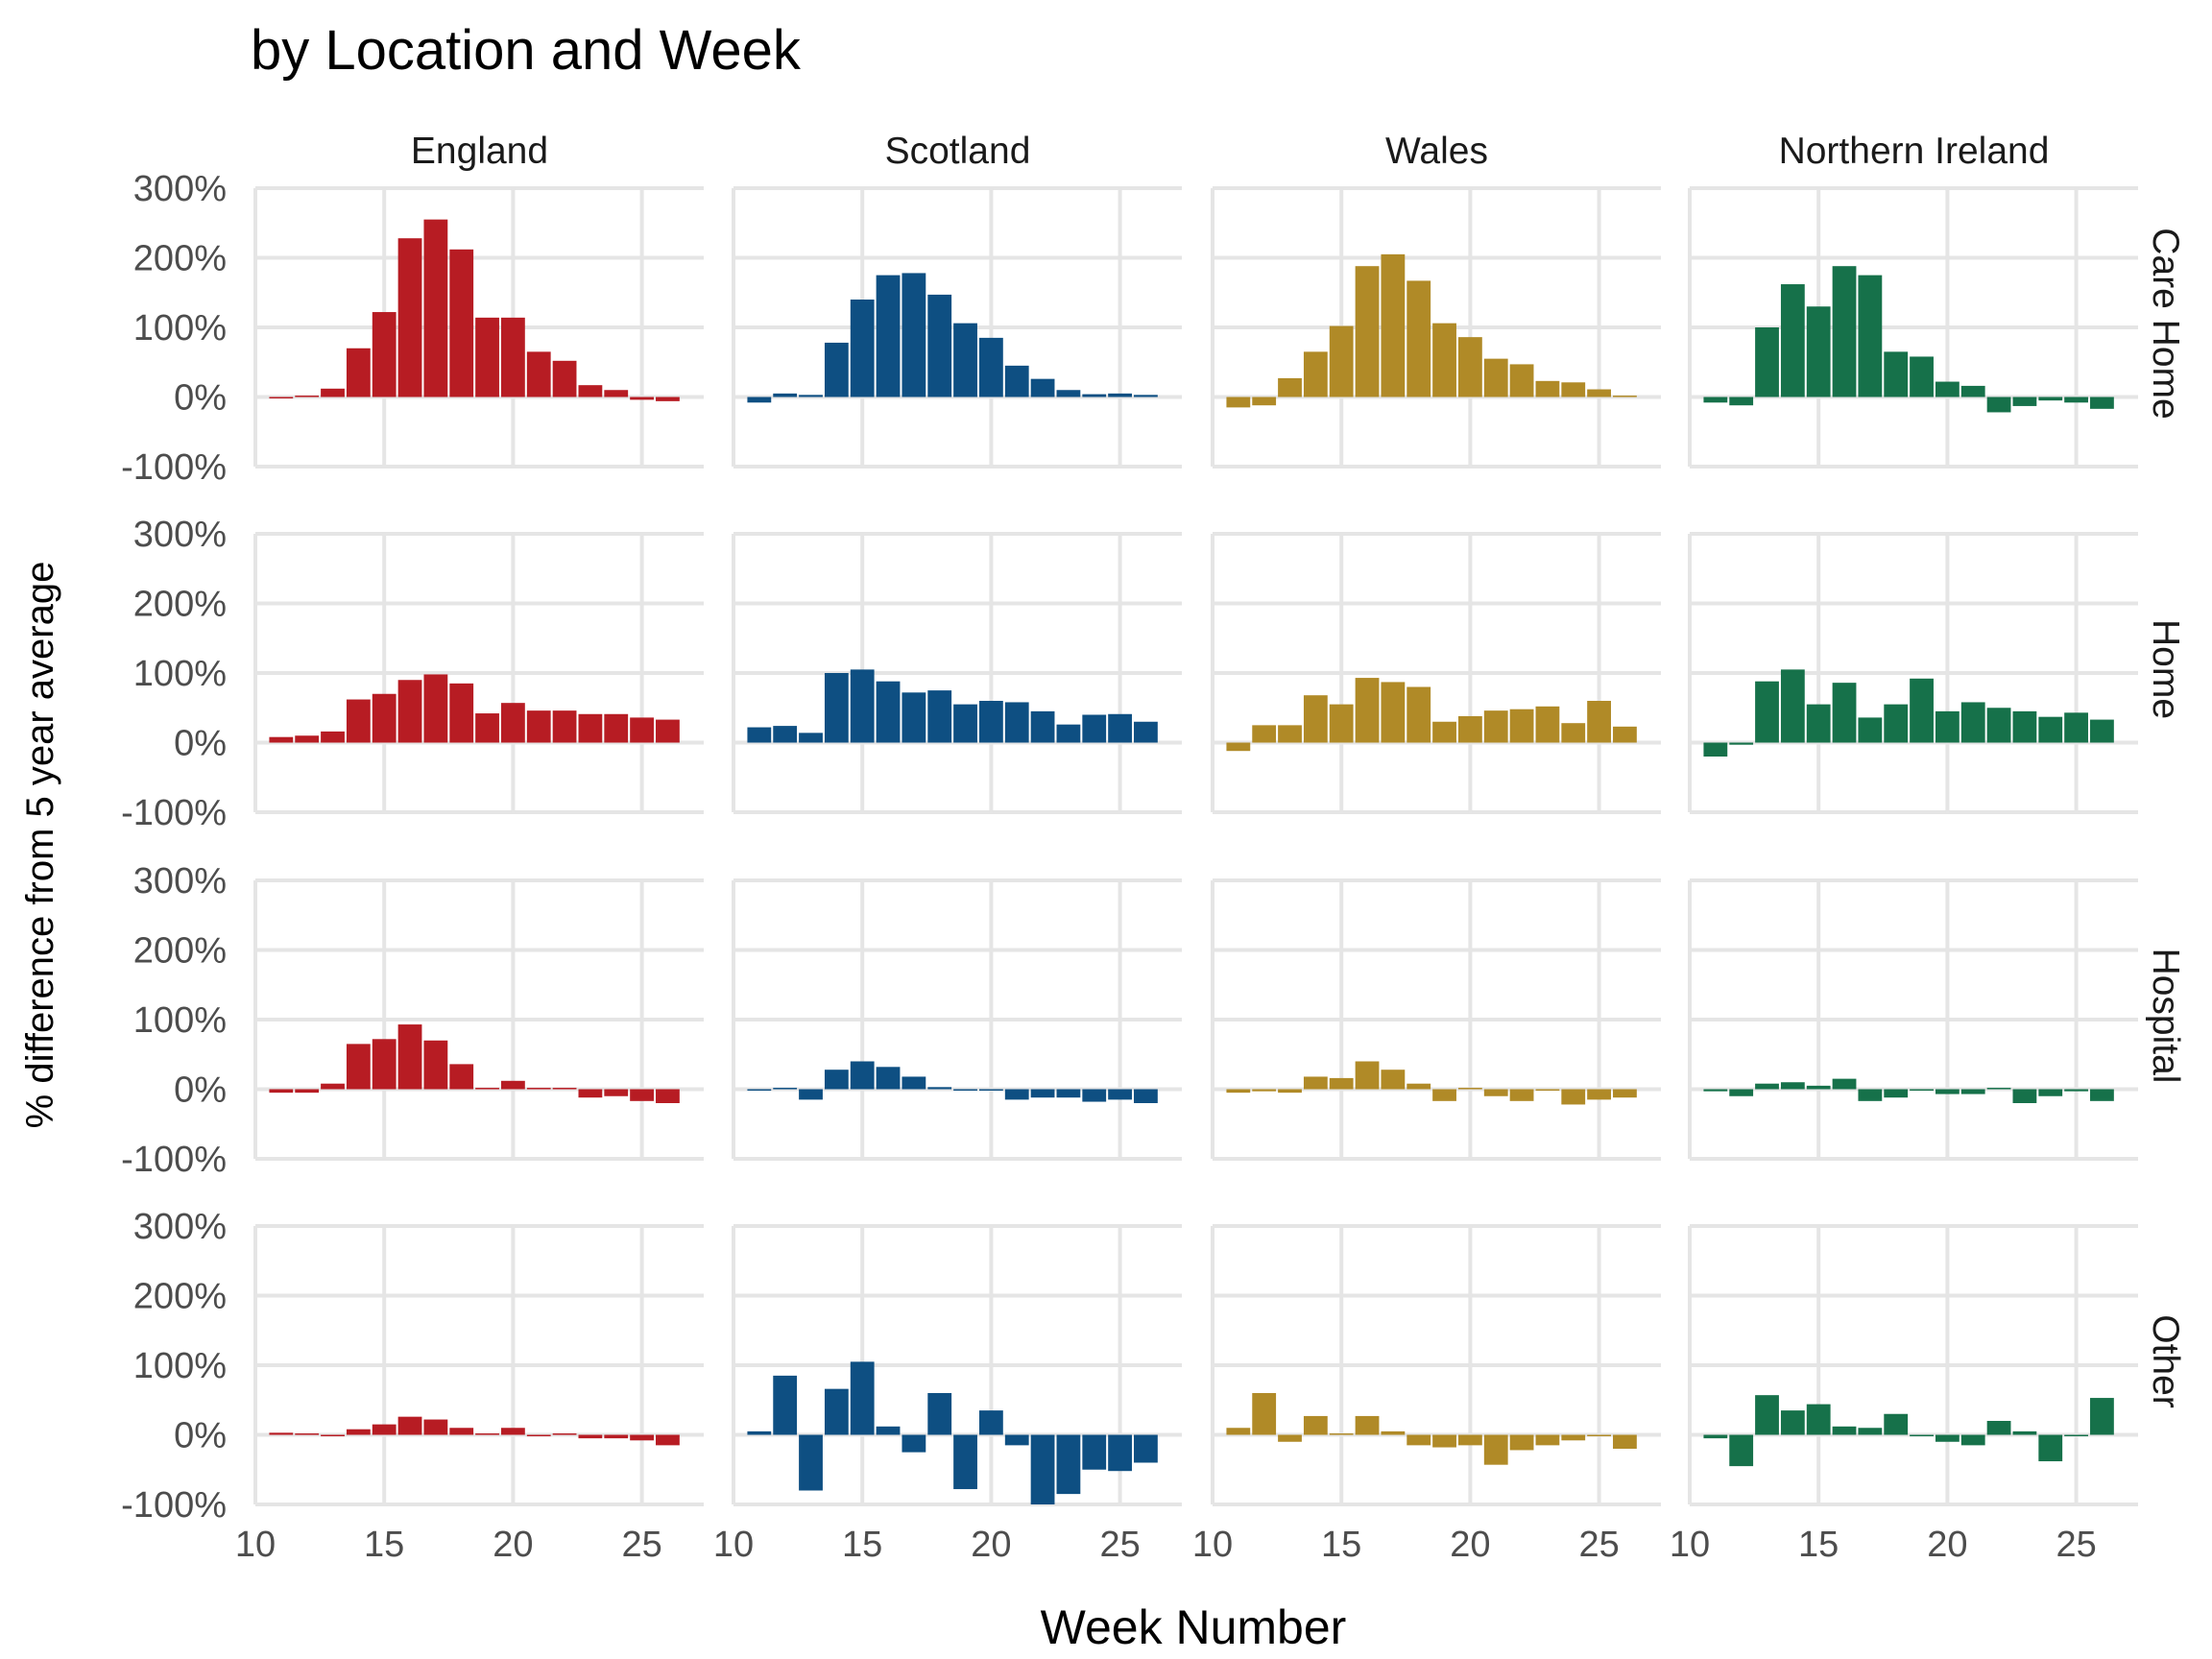  I want to click on x-tick-label: 15, so click(862, 1545).